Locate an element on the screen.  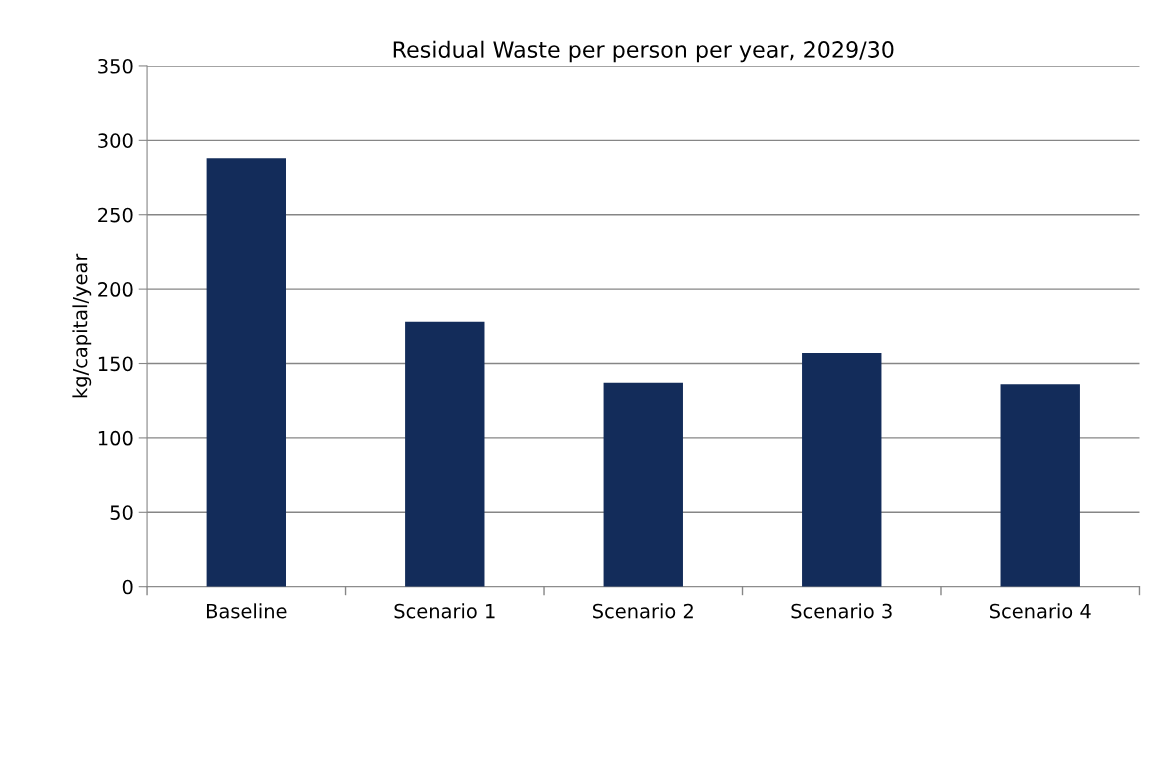
y-tick-label: 300 is located at coordinates (115, 140).